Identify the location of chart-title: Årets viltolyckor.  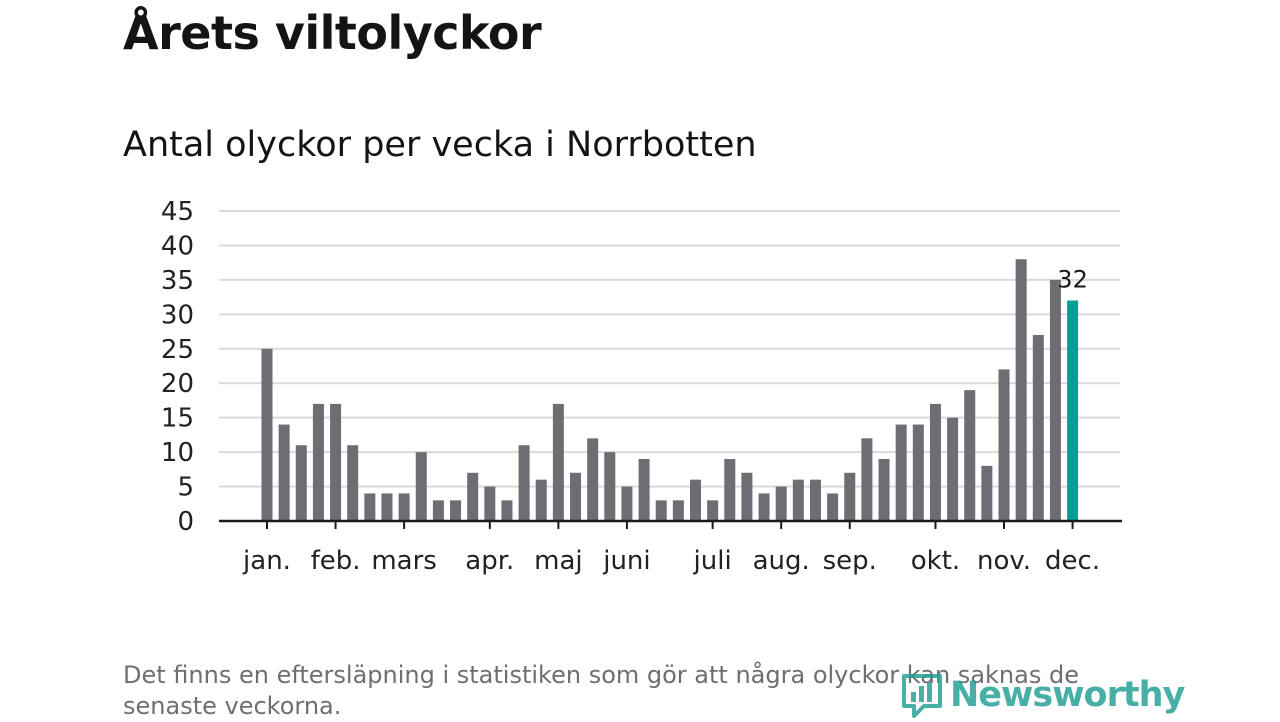
(332, 33).